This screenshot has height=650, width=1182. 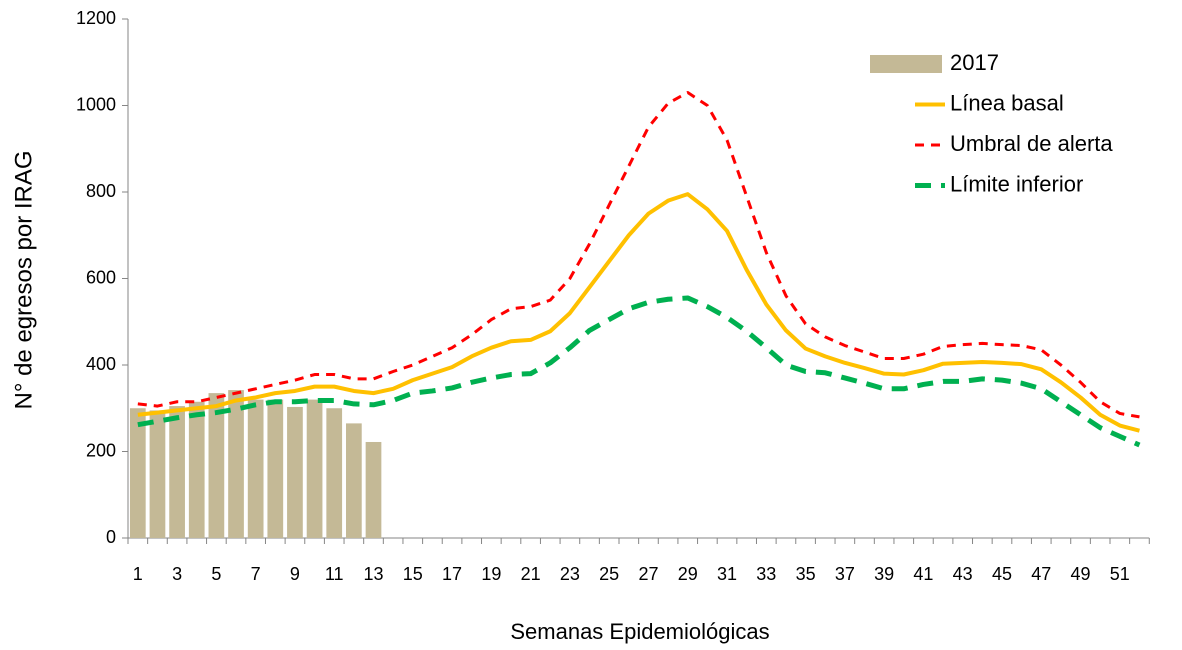 I want to click on x-tick-label: 15, so click(x=413, y=574).